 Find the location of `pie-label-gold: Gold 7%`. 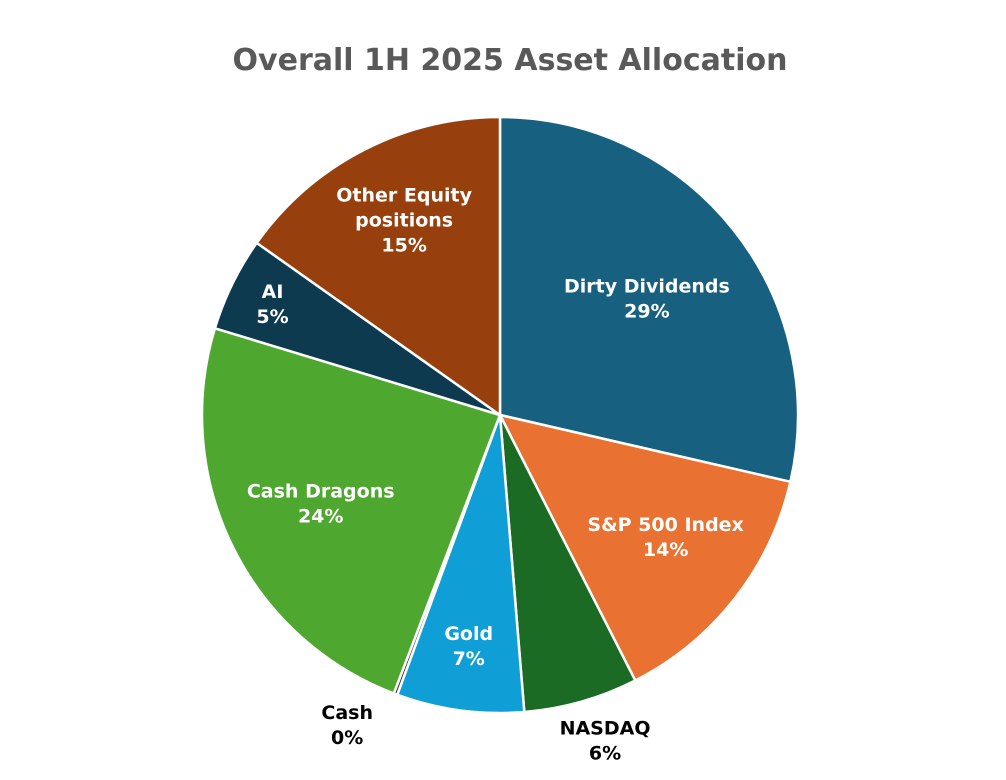

pie-label-gold: Gold 7% is located at coordinates (468, 646).